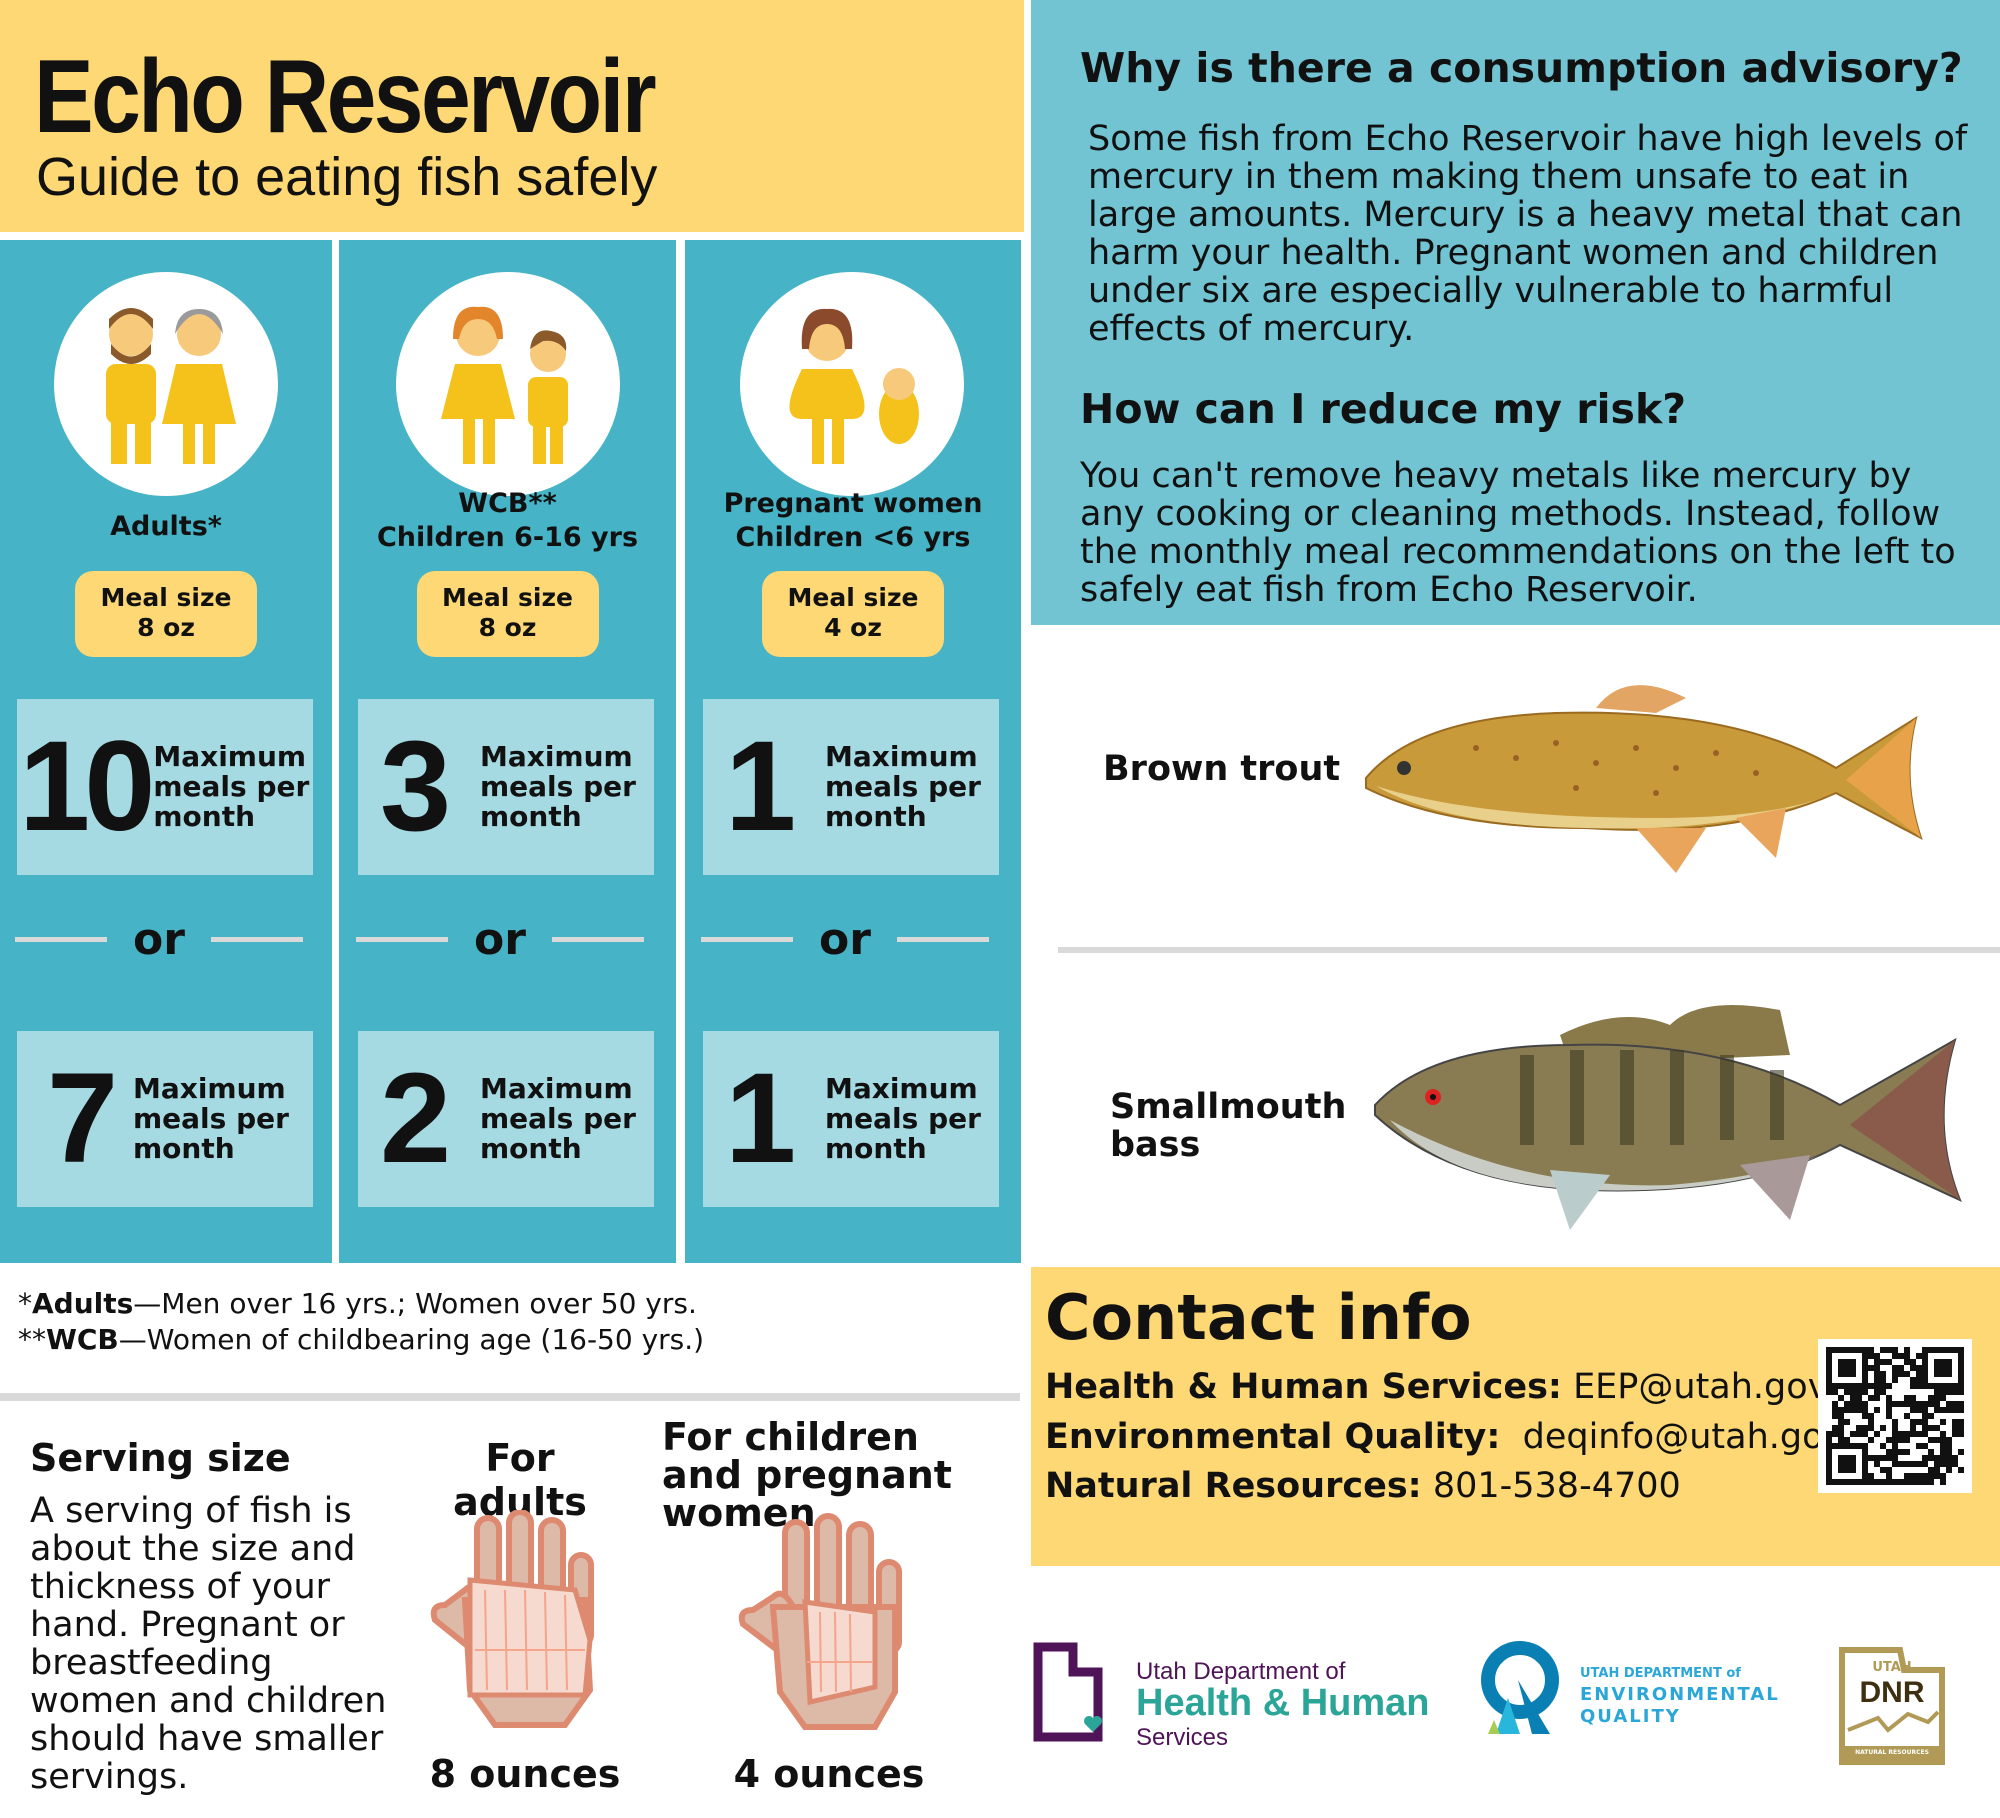 This screenshot has height=1818, width=2000. I want to click on section-divider, so click(510, 1397).